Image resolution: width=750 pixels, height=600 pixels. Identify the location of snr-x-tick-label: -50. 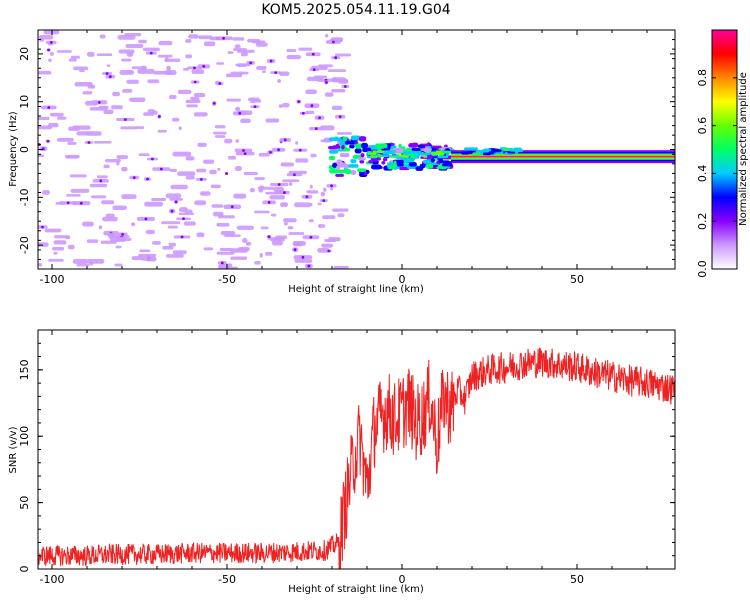
(227, 579).